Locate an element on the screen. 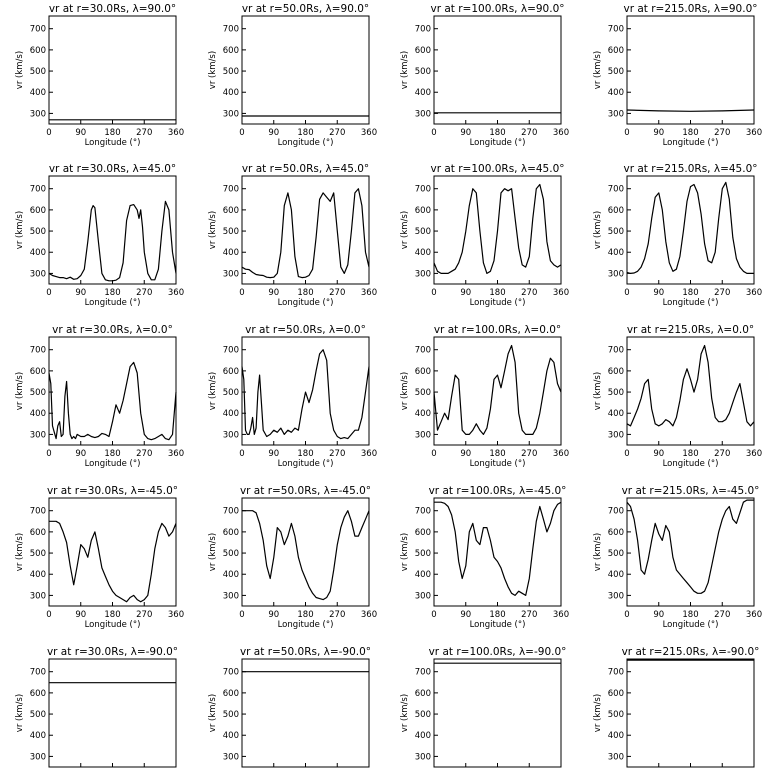  panel-title: vr at r=30.0Rs, λ=90.0° is located at coordinates (112, 9).